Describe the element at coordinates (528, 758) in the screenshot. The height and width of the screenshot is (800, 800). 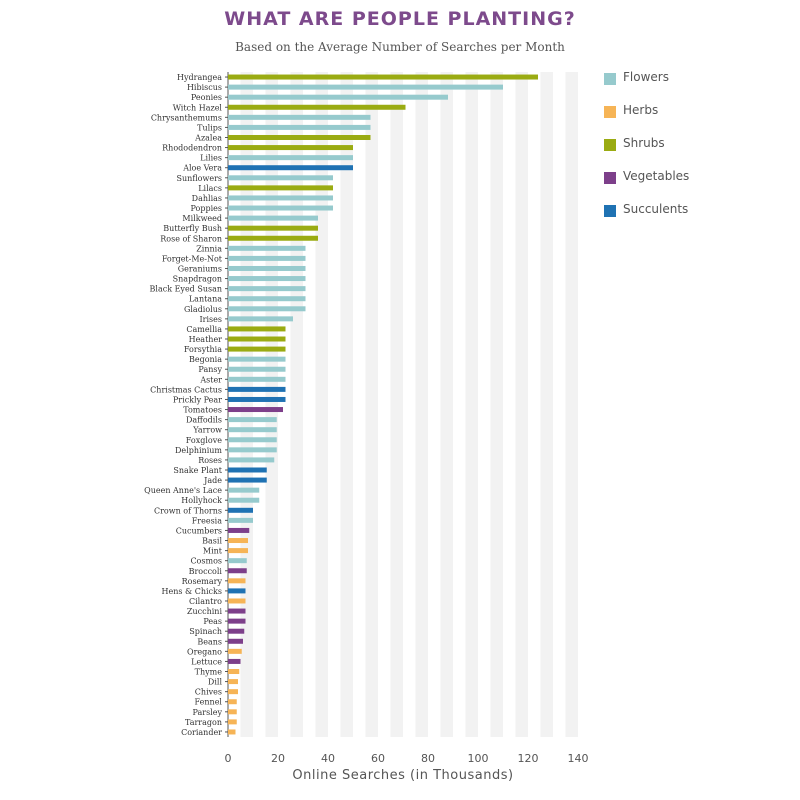
I see `x-tick-label: 120` at that location.